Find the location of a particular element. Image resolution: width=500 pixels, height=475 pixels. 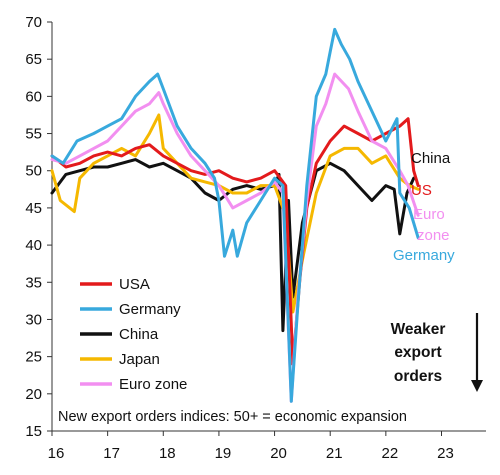

x-tick-label: 18 is located at coordinates (167, 453).